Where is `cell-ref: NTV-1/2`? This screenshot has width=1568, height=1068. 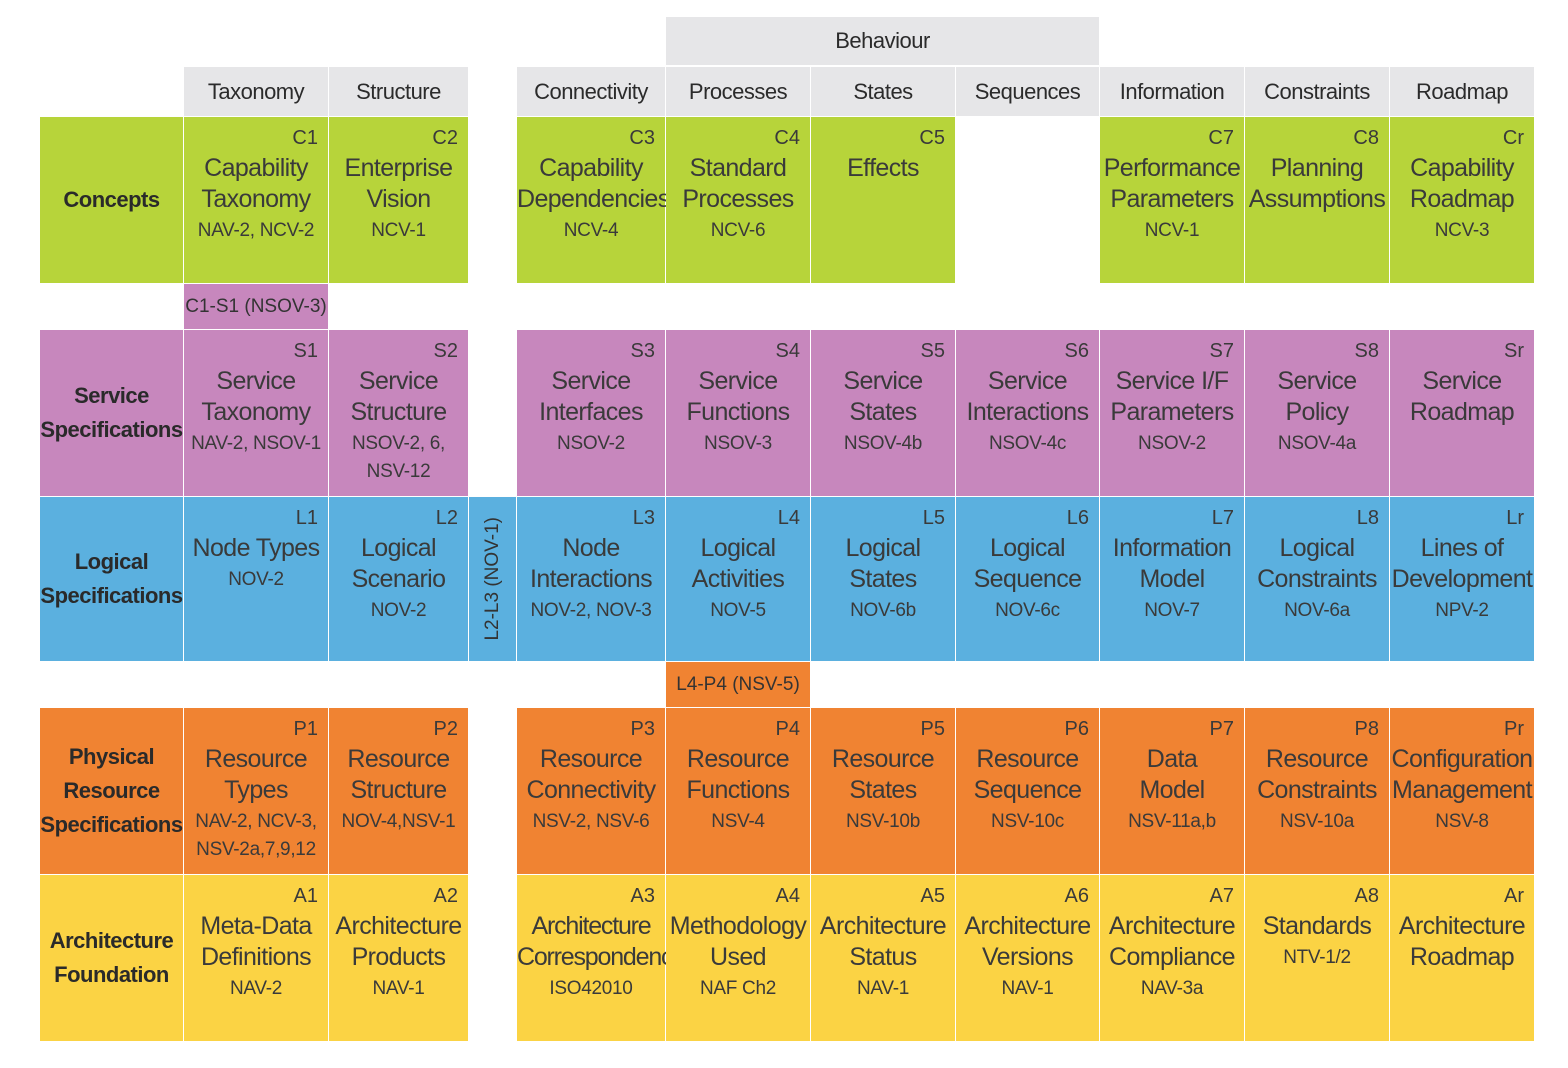
cell-ref: NTV-1/2 is located at coordinates (1317, 957).